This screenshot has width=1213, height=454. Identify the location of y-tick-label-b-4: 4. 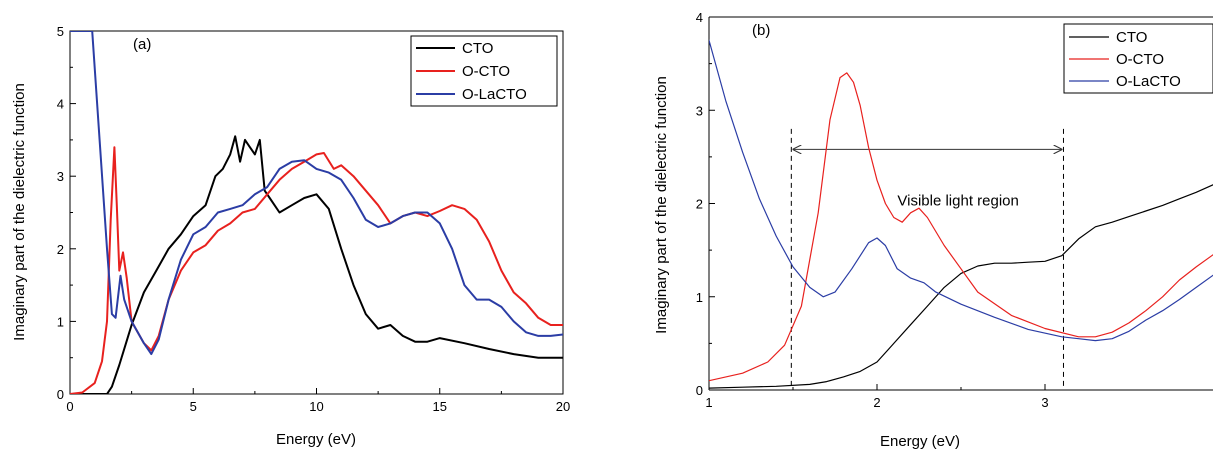
(699, 17).